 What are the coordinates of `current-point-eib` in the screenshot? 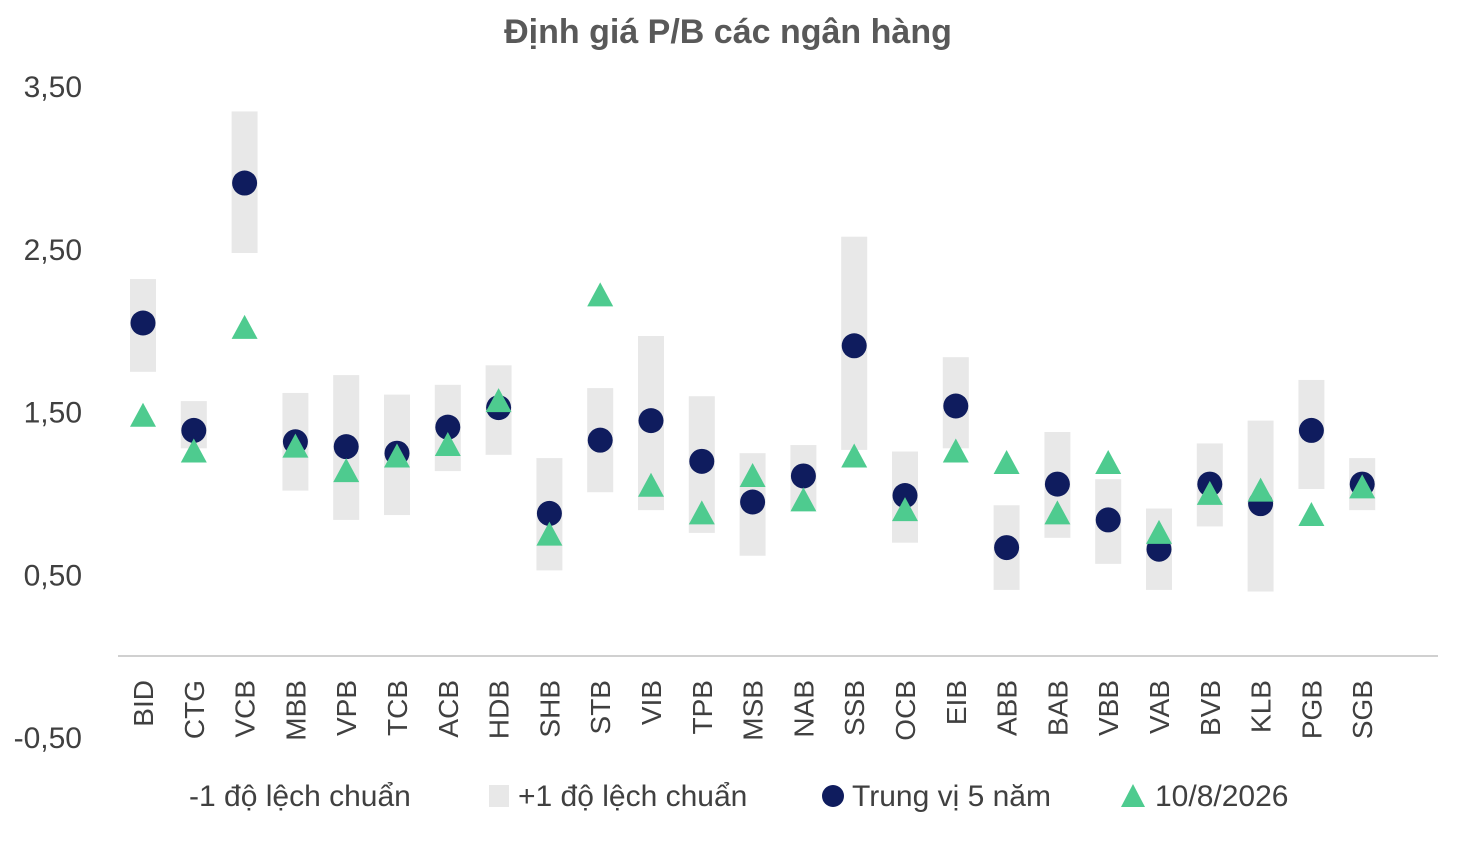 It's located at (955, 450).